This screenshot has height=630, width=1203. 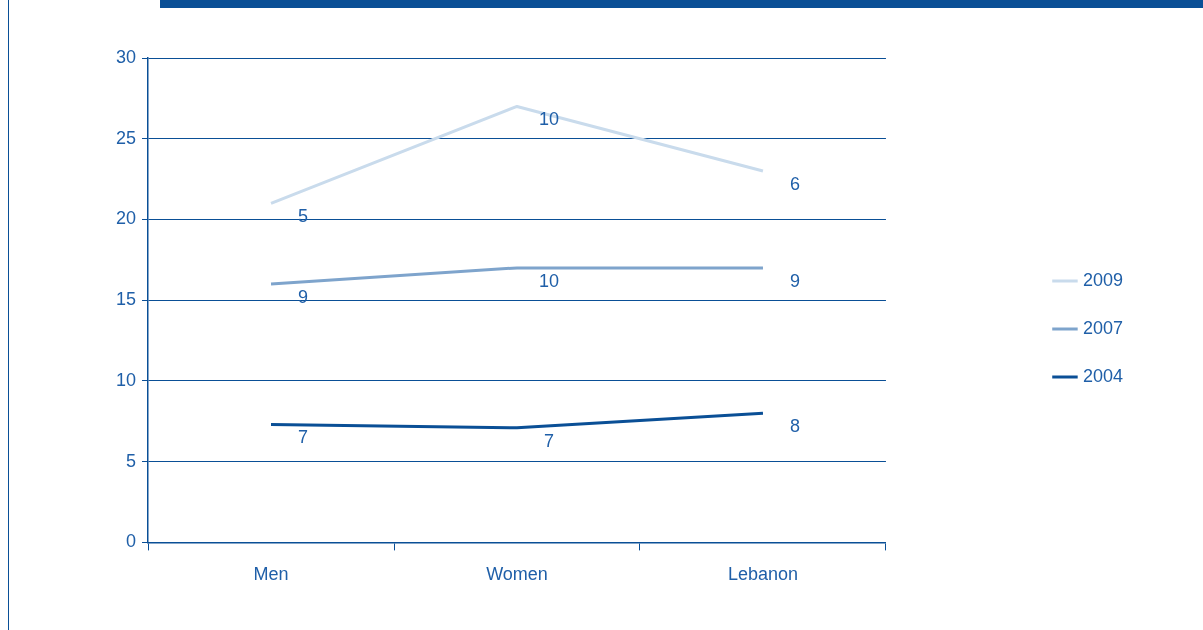 I want to click on x-tick-label: Lebanon, so click(x=763, y=574).